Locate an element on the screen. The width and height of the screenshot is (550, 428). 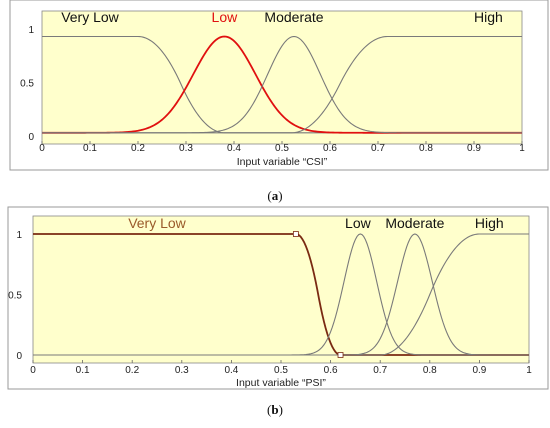
x-axis-label: Input variable “PSI” is located at coordinates (281, 383).